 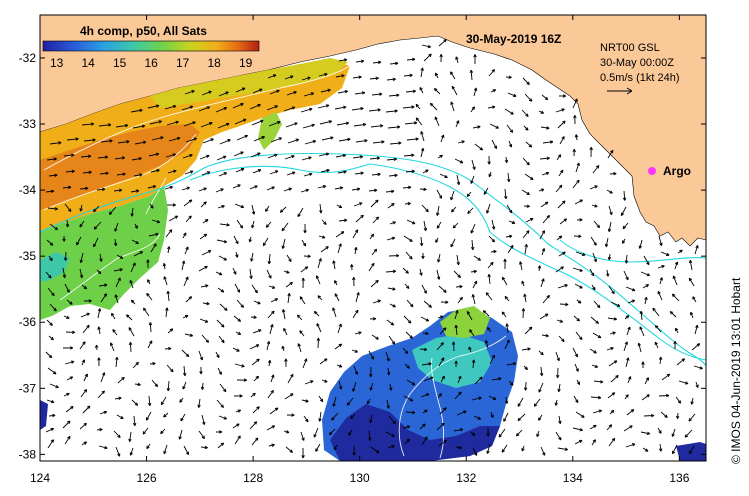 What do you see at coordinates (44, 415) in the screenshot?
I see `sst-corner-blue` at bounding box center [44, 415].